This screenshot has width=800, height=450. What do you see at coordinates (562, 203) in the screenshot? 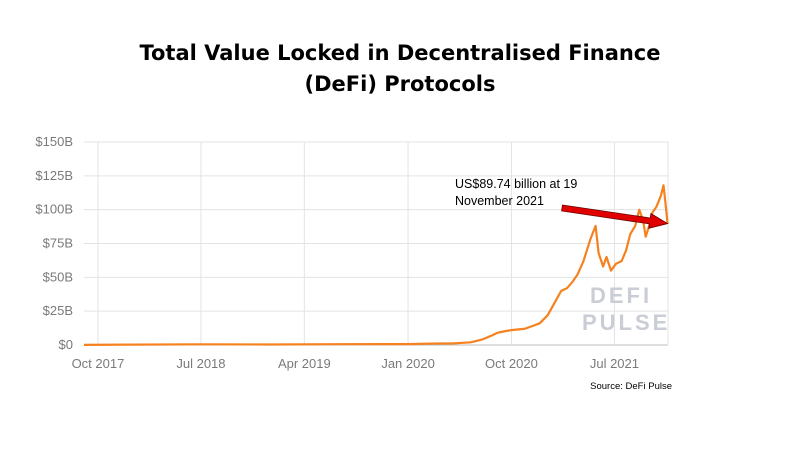
I see `annotation: US$89.74 billion at 19 November 2021` at bounding box center [562, 203].